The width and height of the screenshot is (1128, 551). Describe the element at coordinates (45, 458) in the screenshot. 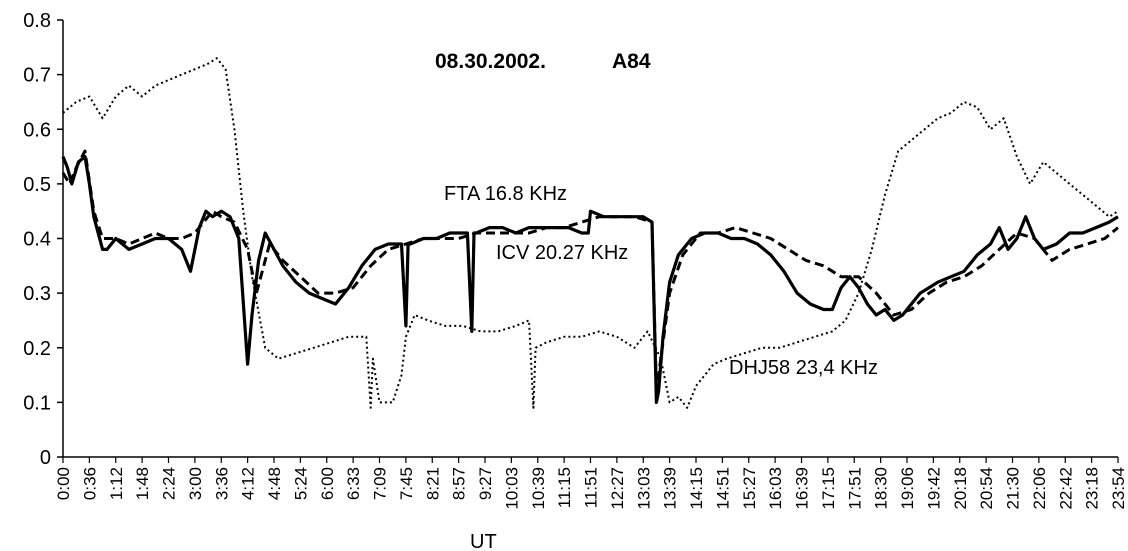

I see `y-tick-label: 0` at that location.